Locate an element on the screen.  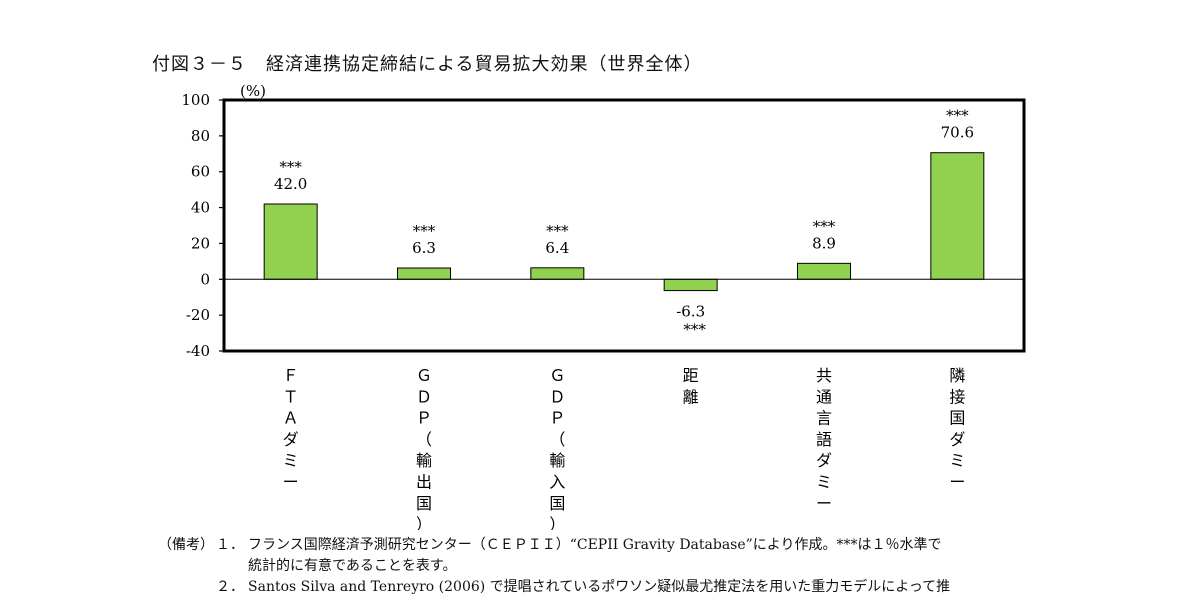
data-label: 70.6 is located at coordinates (957, 133).